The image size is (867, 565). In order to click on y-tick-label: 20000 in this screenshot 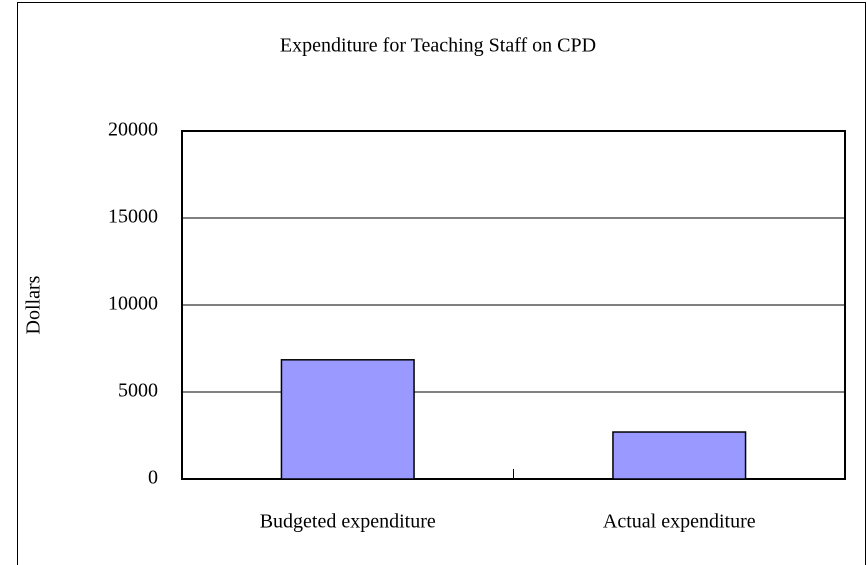, I will do `click(133, 130)`.